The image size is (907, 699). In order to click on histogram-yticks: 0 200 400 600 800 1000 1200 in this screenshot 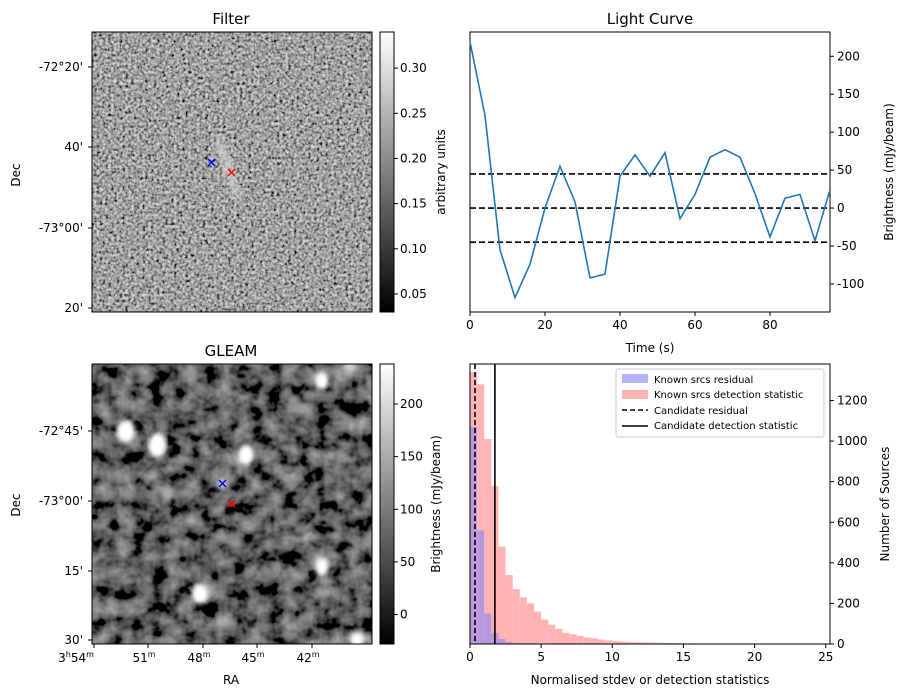, I will do `click(849, 522)`.